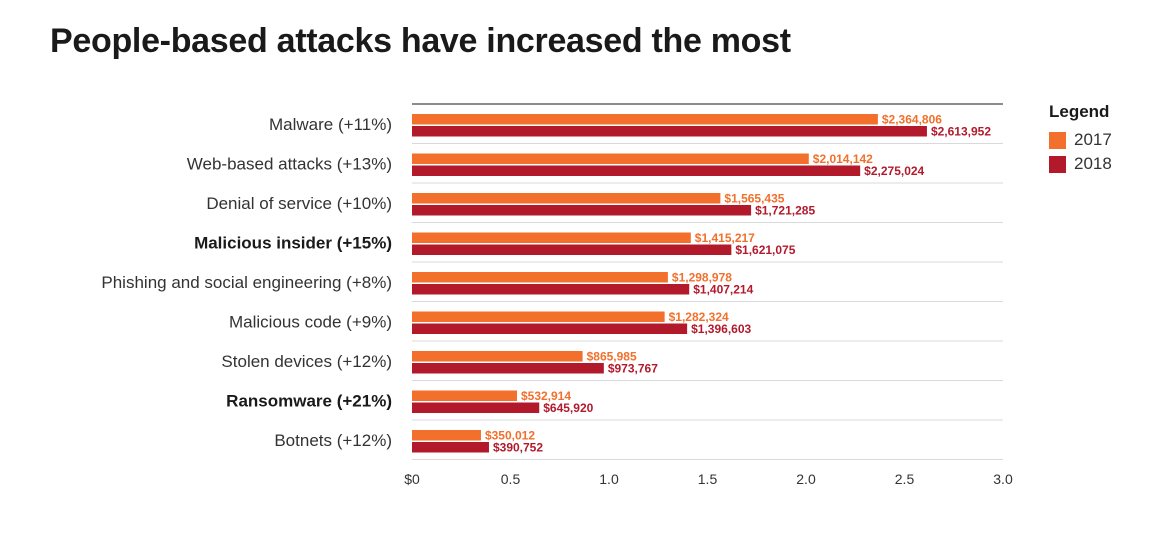 The image size is (1151, 547). What do you see at coordinates (806, 479) in the screenshot?
I see `x-tick-label: 2.0` at bounding box center [806, 479].